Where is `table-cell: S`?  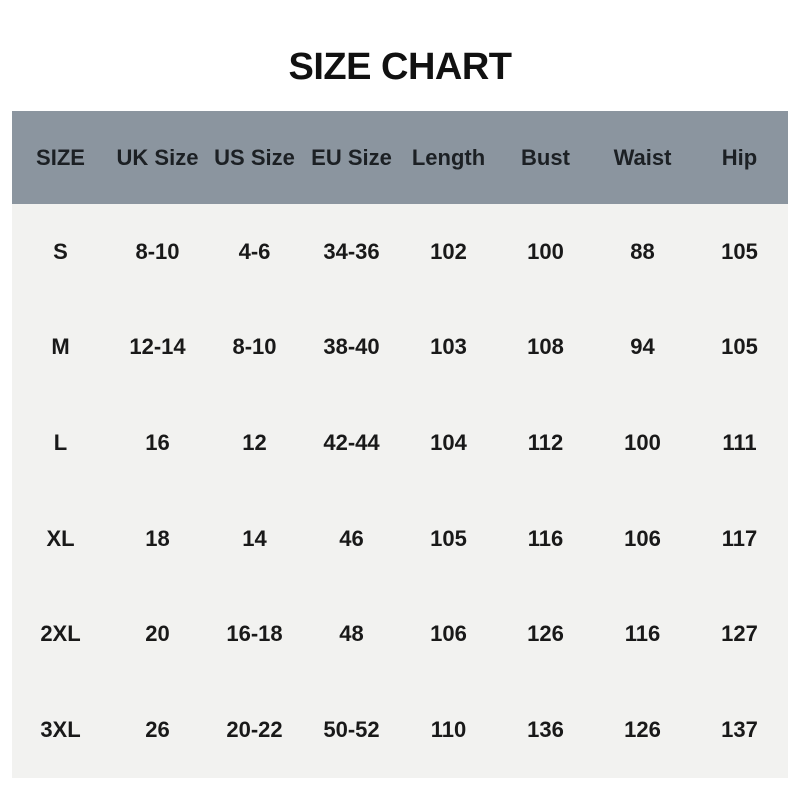 table-cell: S is located at coordinates (60, 251).